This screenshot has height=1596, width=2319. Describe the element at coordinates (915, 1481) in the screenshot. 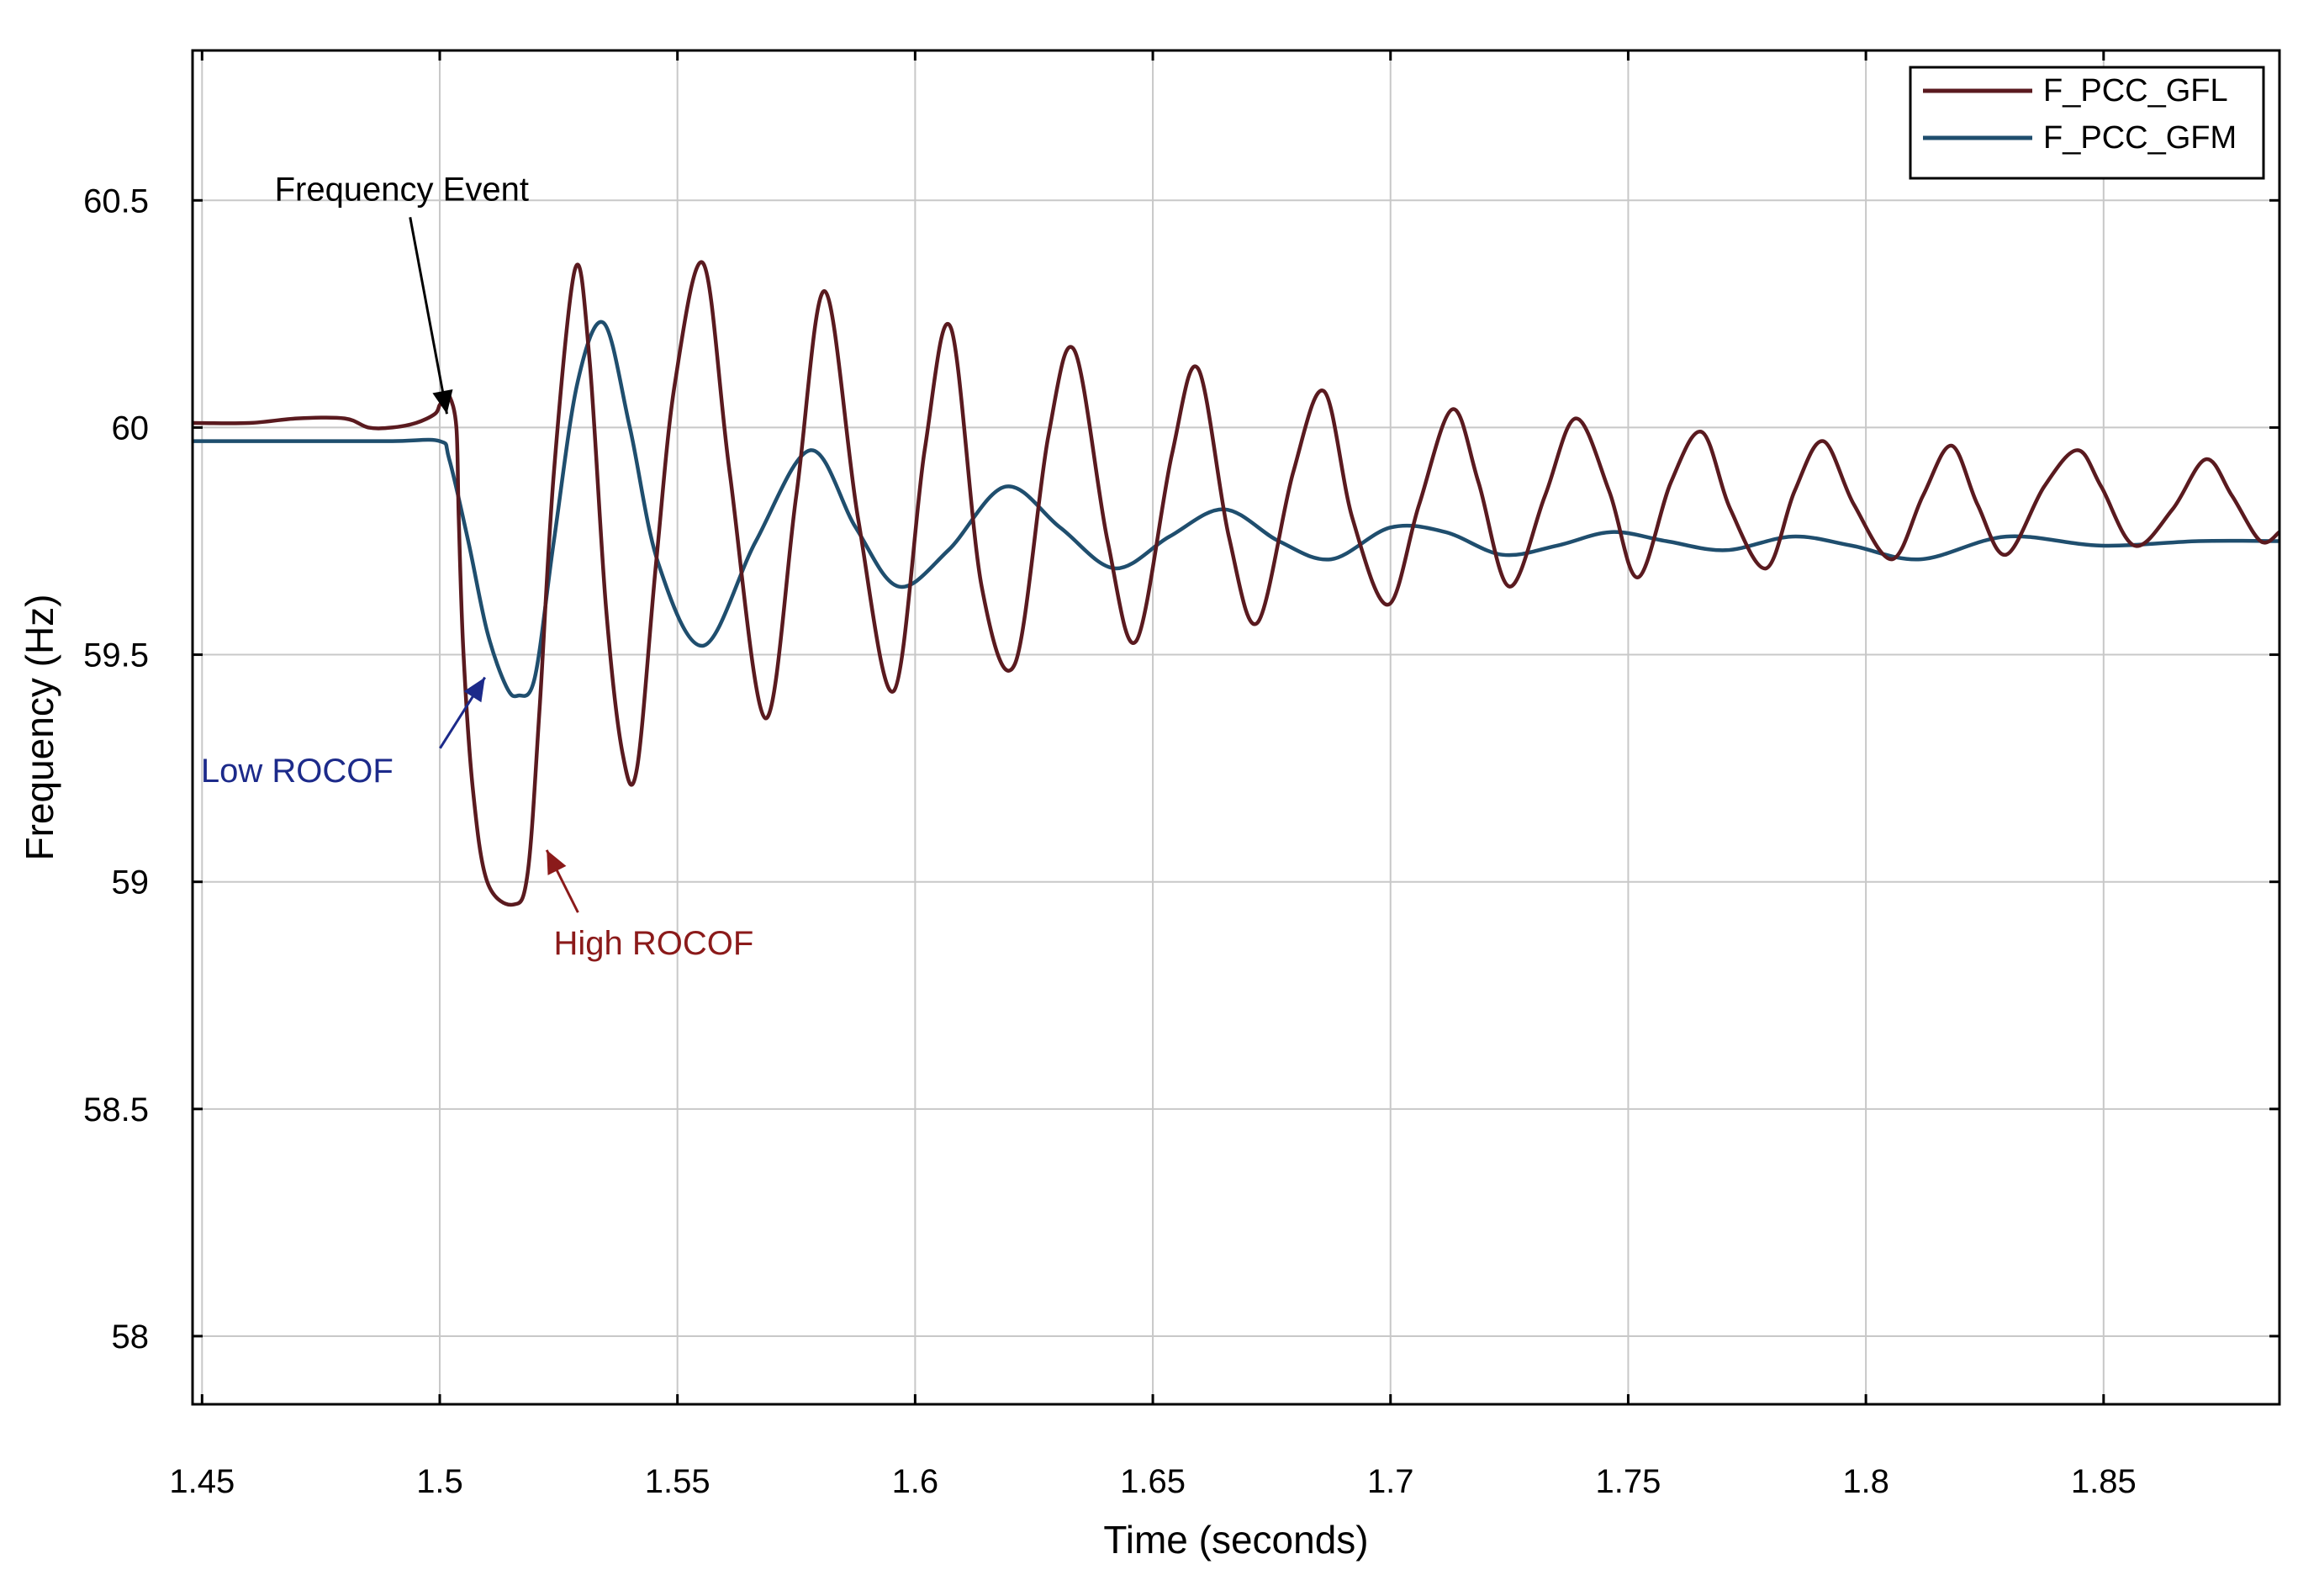

I see `x-tick-label: 1.6` at that location.